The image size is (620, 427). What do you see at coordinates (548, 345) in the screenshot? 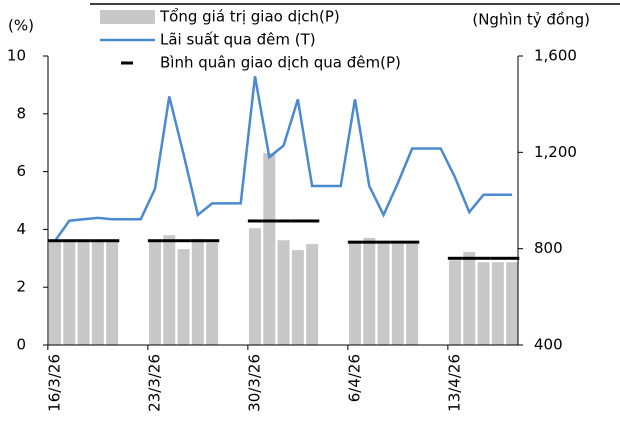
I see `y2-tick-label: 400` at bounding box center [548, 345].